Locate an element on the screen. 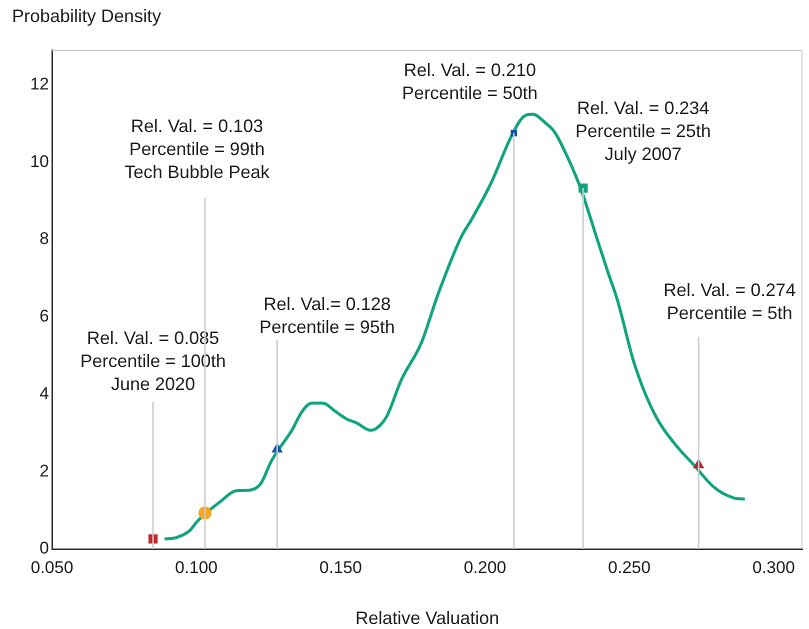  ref-line-label: Rel. Val. = 0.274 Percentile = 5th is located at coordinates (729, 301).